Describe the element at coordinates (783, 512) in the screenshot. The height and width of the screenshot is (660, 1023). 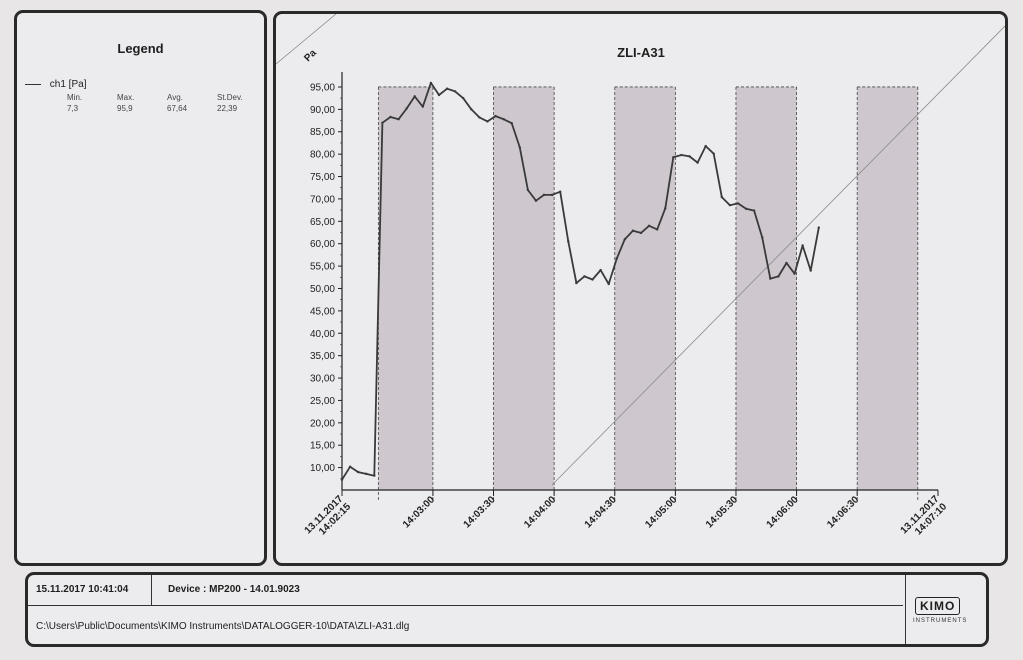
I see `x-tick-label-7: 14:06:00` at that location.